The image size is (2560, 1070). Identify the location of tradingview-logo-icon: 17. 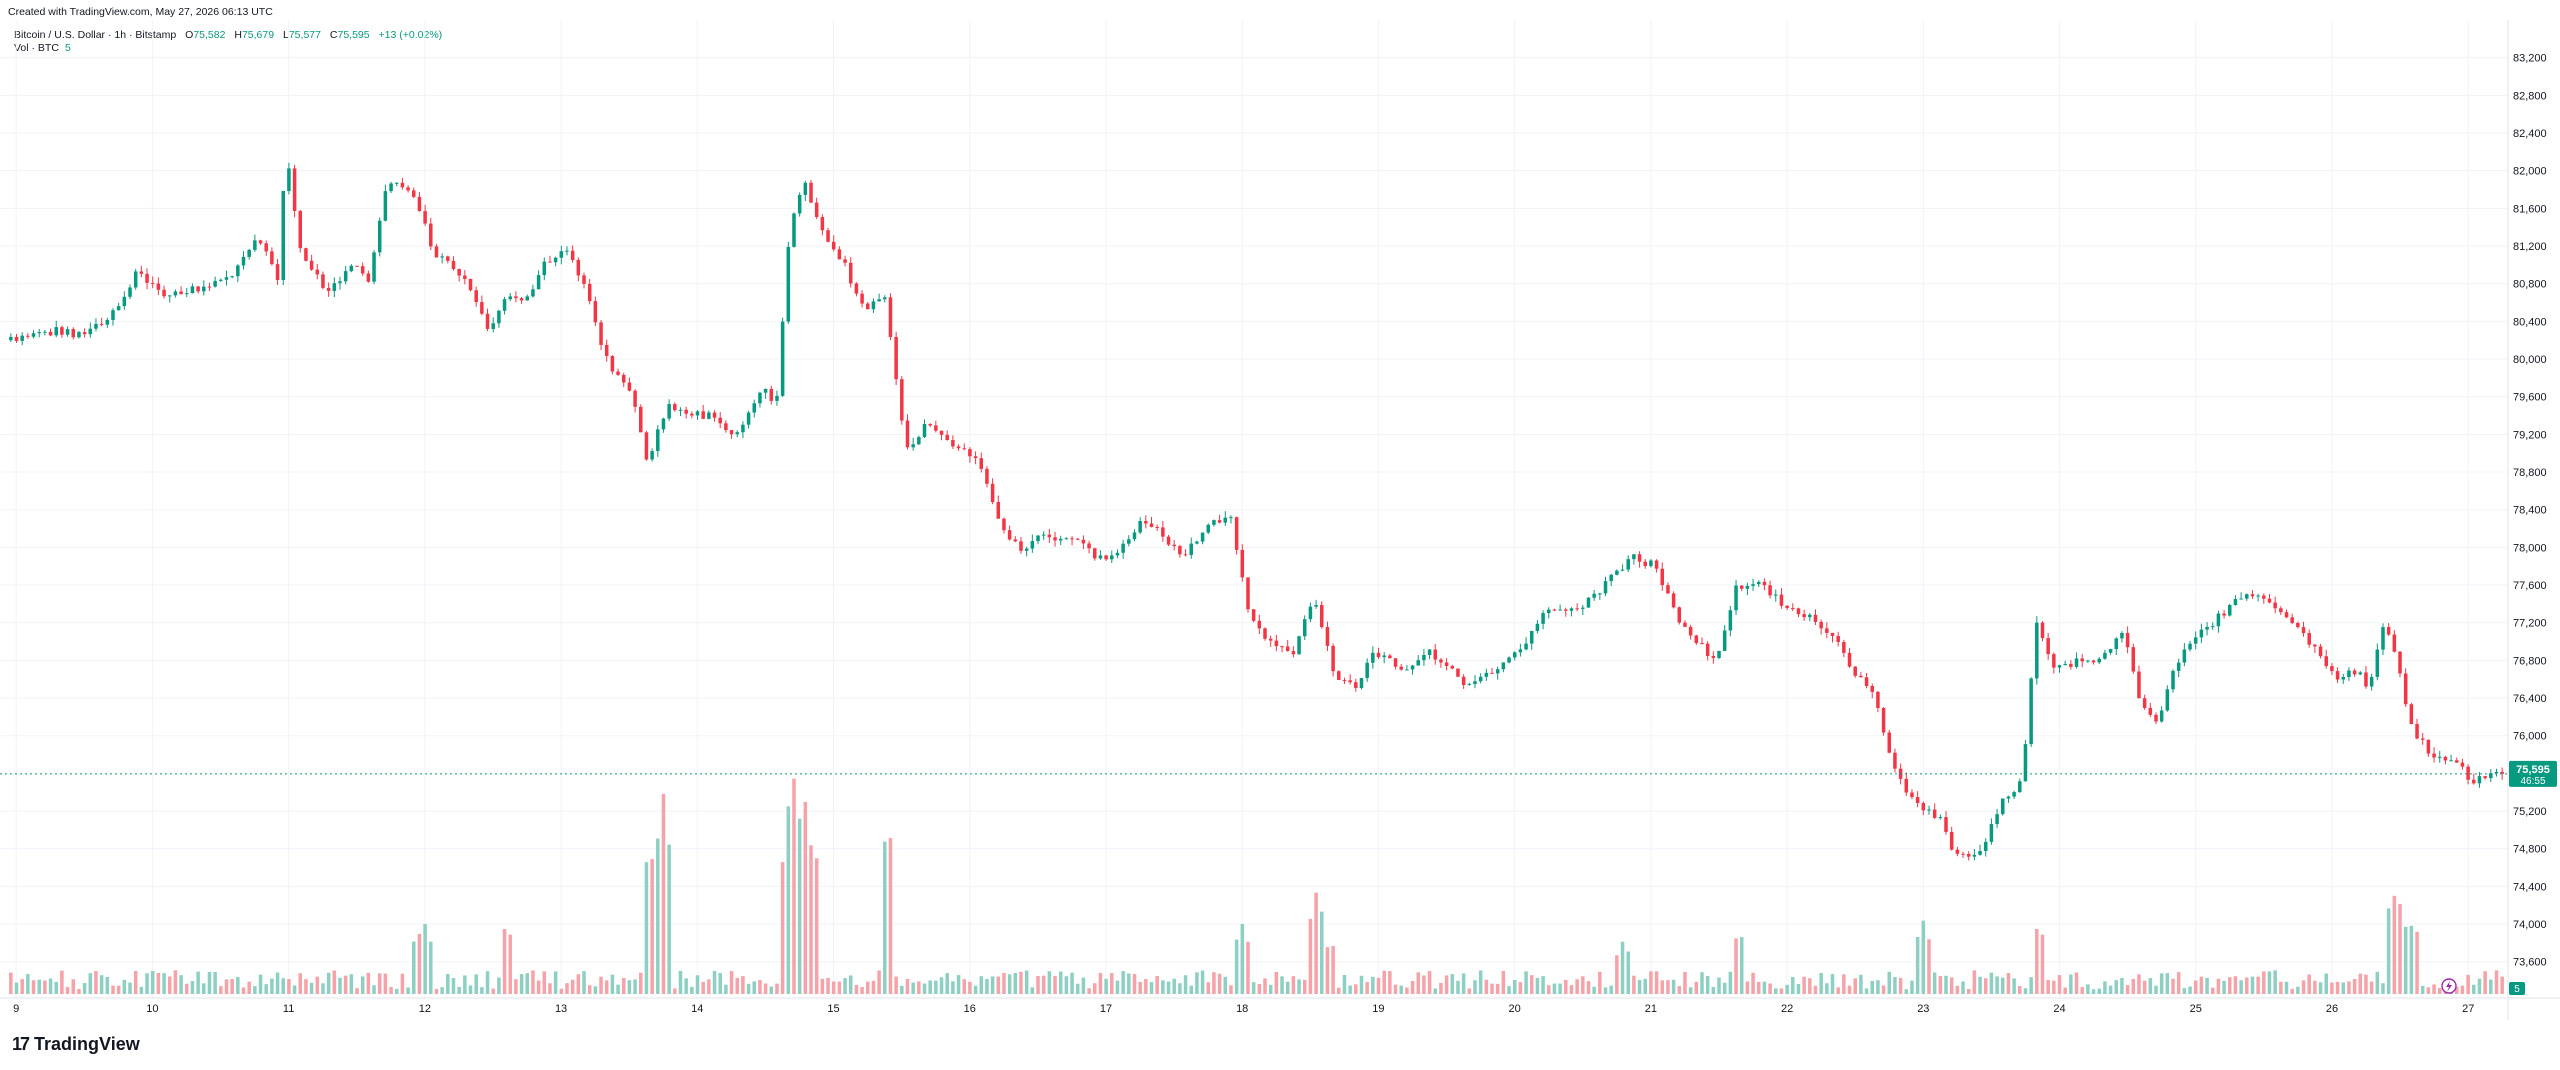
(21, 1044).